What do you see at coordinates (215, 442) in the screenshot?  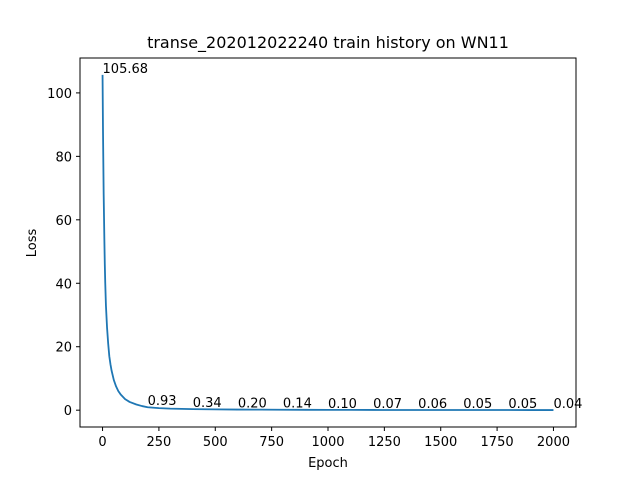 I see `x-tick-label: 500` at bounding box center [215, 442].